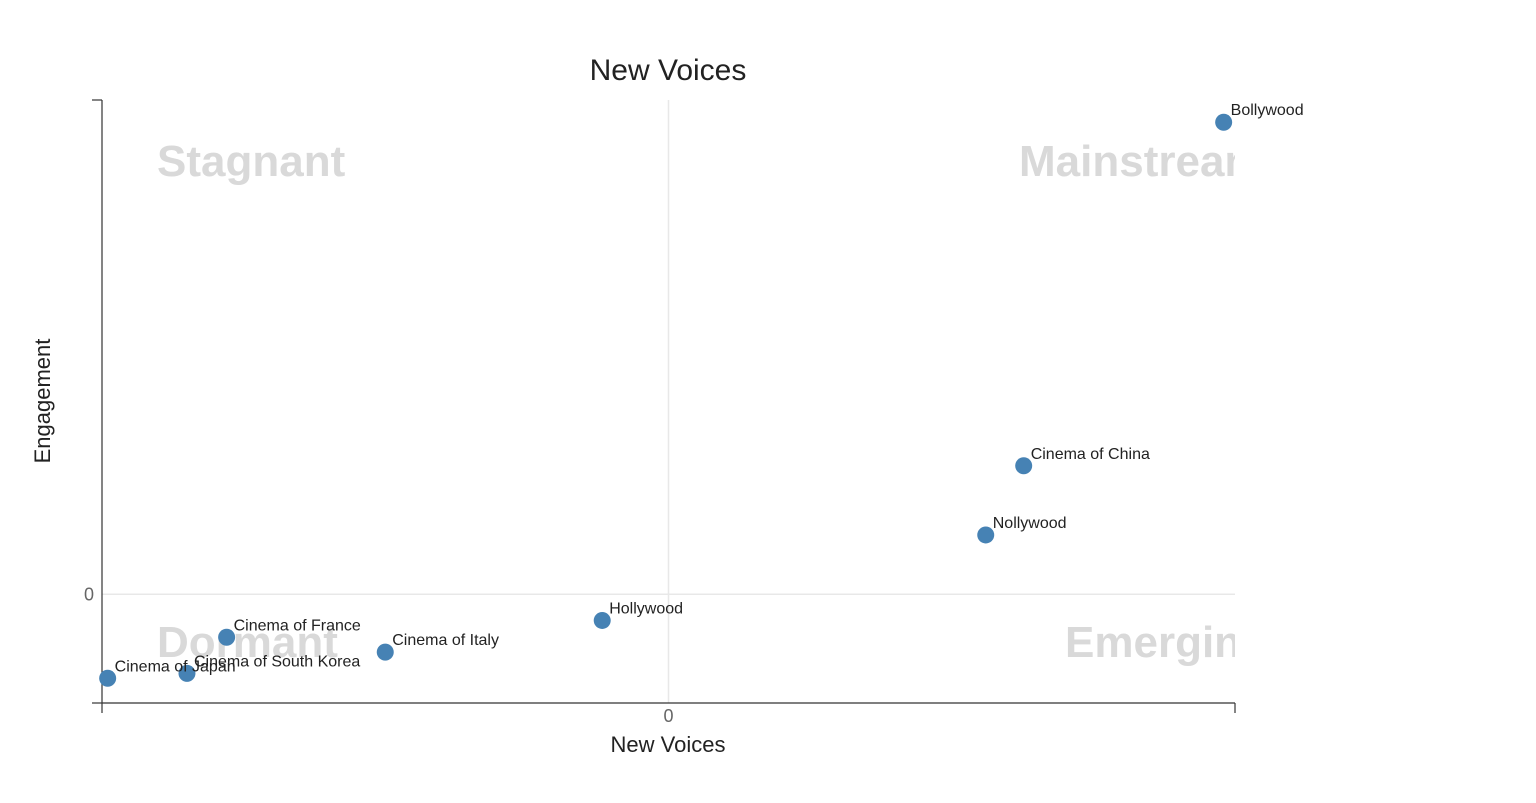  What do you see at coordinates (89, 594) in the screenshot?
I see `y-tick-label: 0` at bounding box center [89, 594].